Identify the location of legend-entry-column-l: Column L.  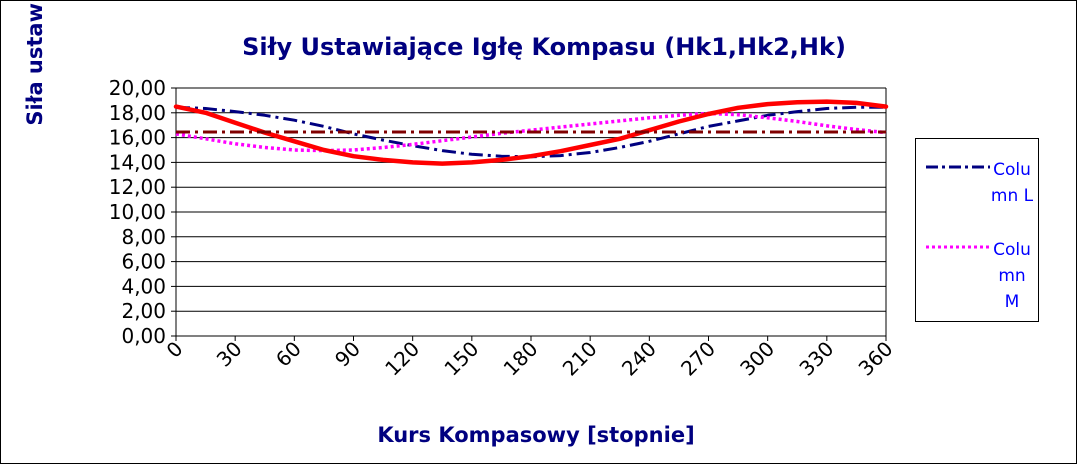
(978, 187).